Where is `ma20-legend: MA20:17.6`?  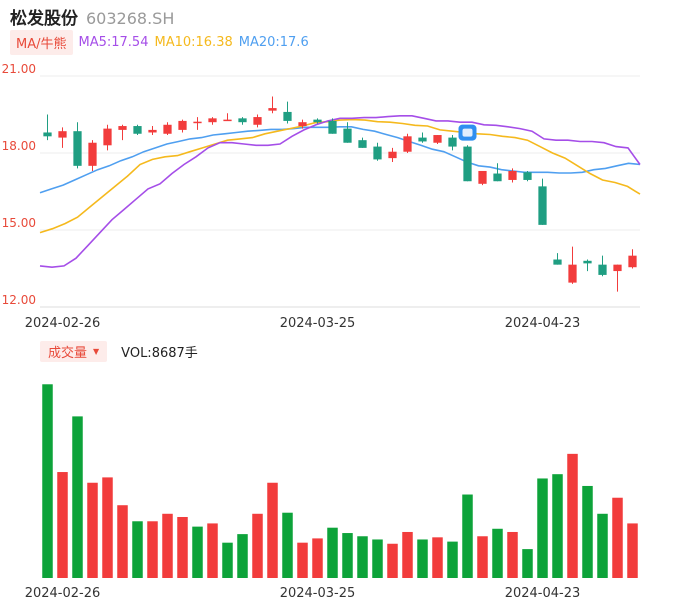
ma20-legend: MA20:17.6 is located at coordinates (273, 42).